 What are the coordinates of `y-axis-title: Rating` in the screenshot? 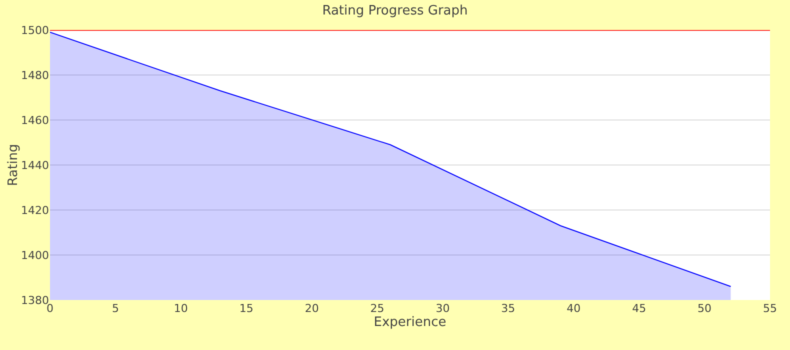 It's located at (13, 165).